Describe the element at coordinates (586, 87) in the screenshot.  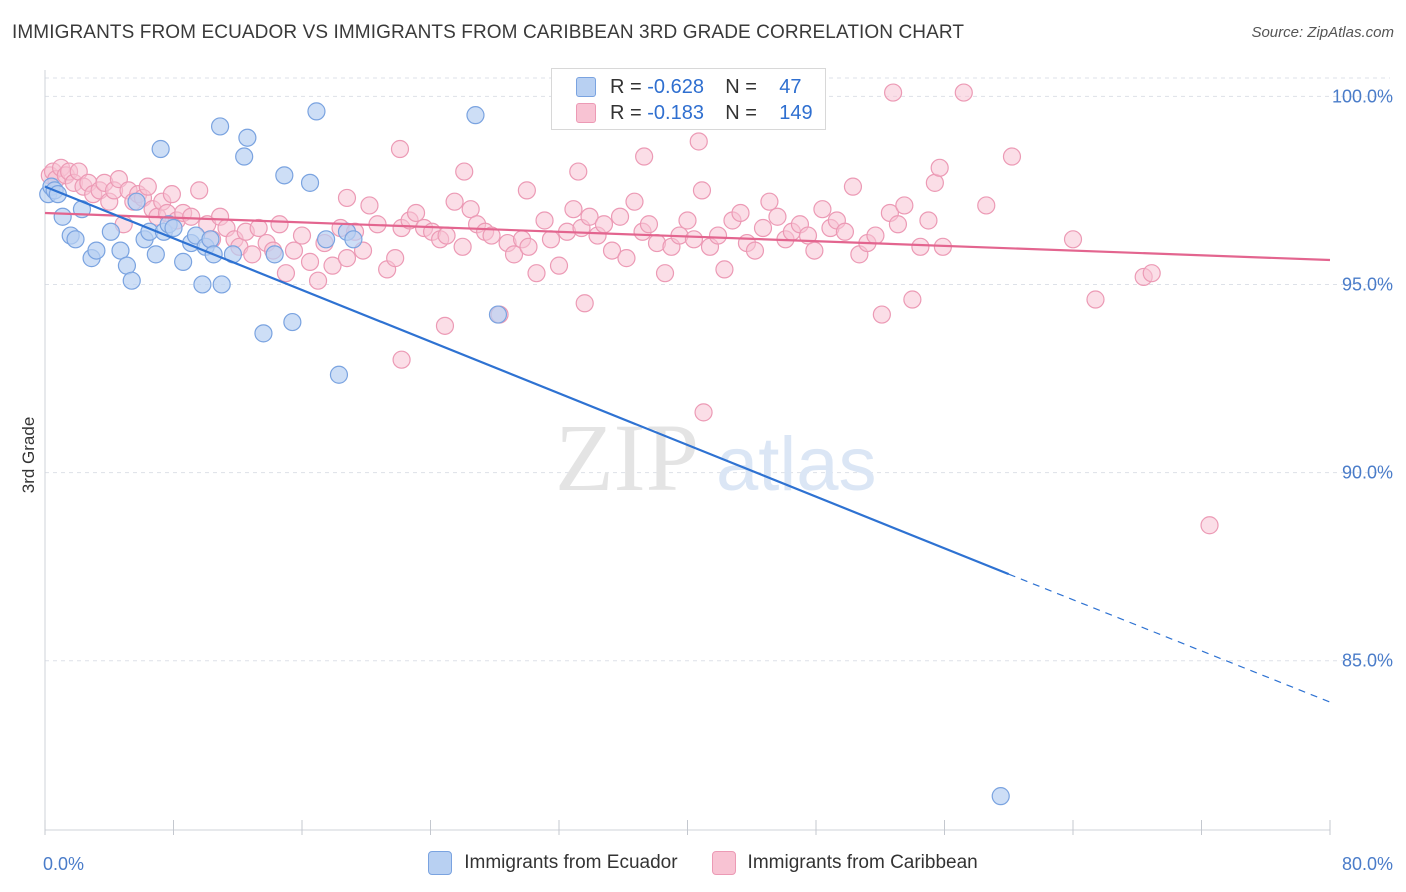
I see `ecuador-swatch` at that location.